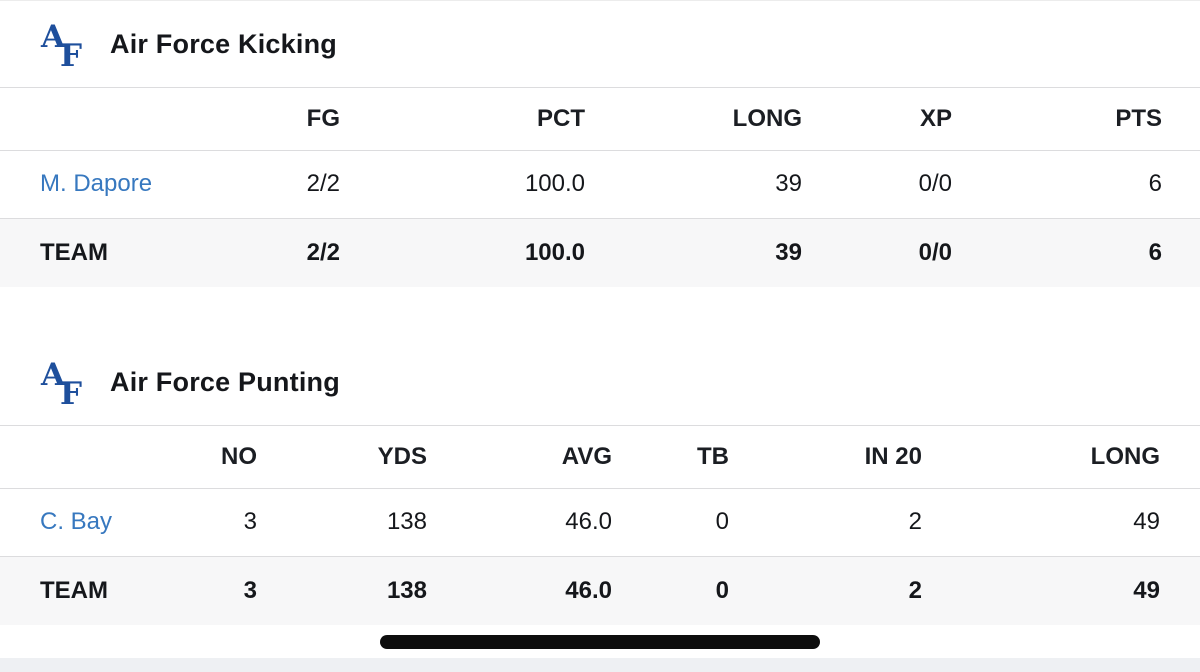 This screenshot has height=672, width=1200. I want to click on kicking-section-title: Air Force Kicking, so click(223, 43).